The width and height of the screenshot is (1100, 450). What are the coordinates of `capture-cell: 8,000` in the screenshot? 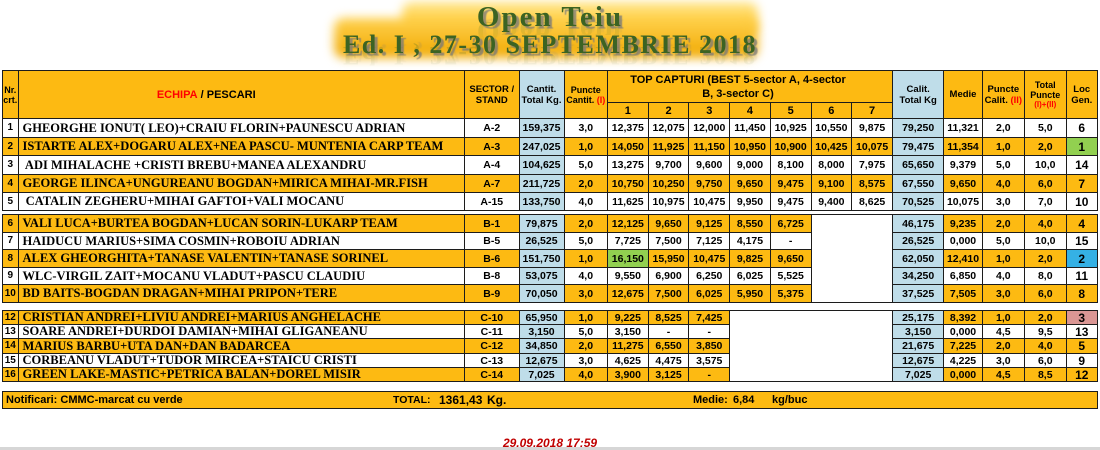 It's located at (831, 165).